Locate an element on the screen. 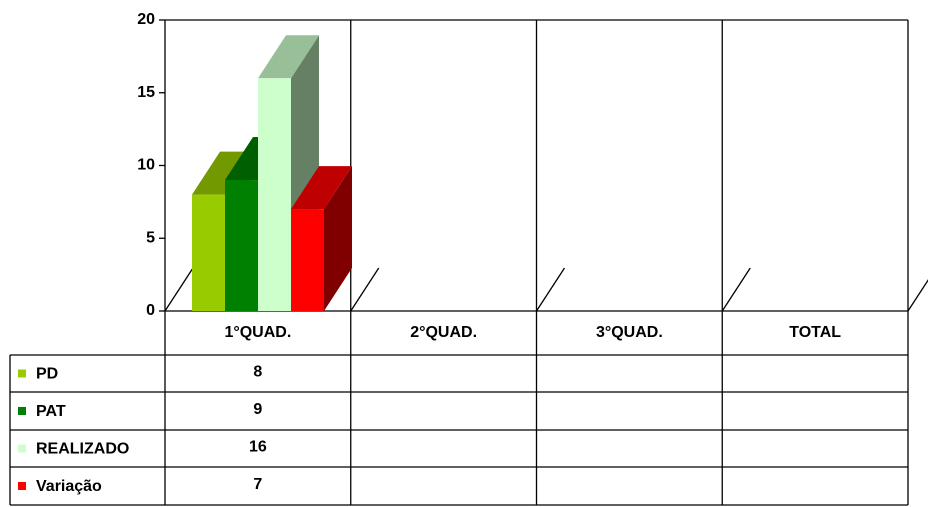 The image size is (928, 507). y-tick-label: 15 is located at coordinates (146, 92).